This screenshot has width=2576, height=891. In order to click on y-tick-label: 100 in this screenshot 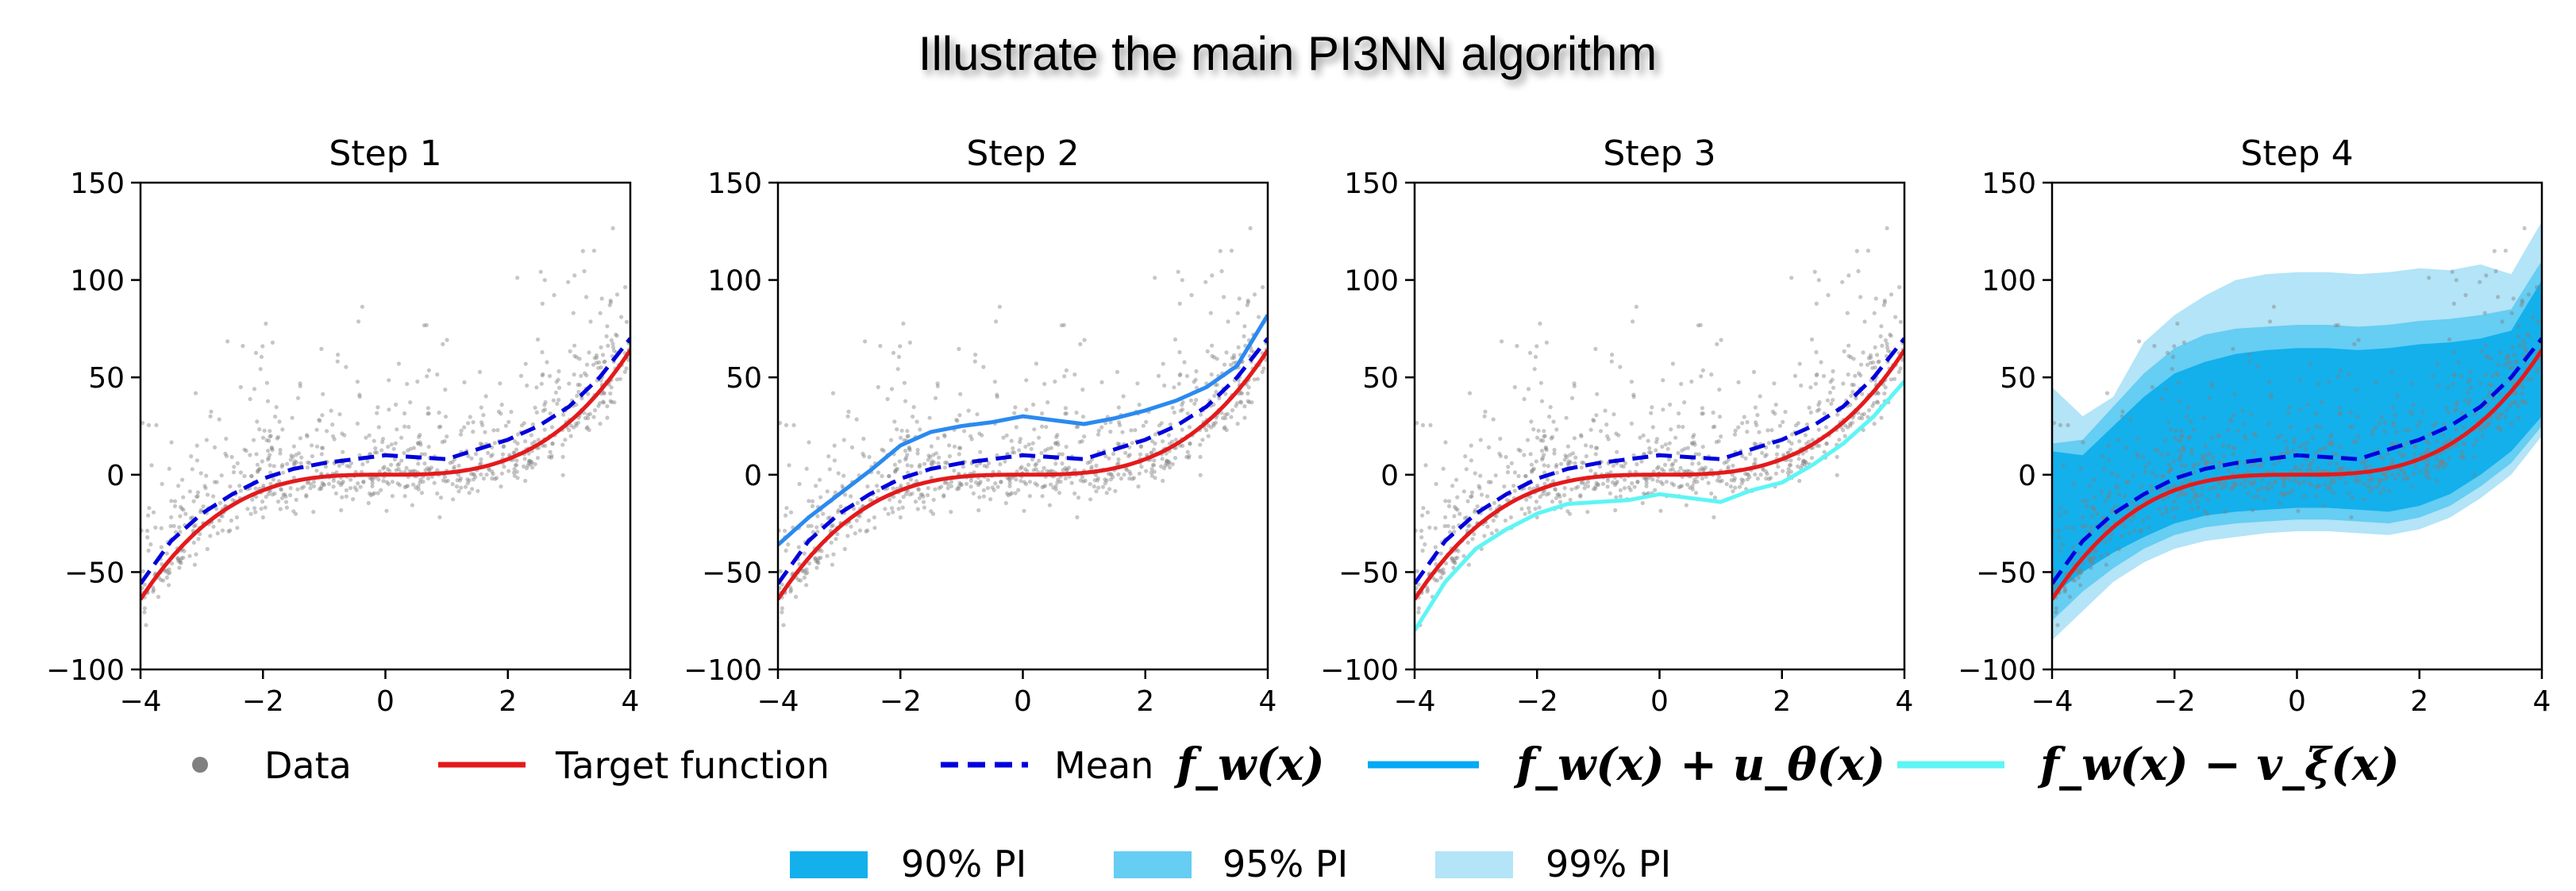, I will do `click(97, 281)`.